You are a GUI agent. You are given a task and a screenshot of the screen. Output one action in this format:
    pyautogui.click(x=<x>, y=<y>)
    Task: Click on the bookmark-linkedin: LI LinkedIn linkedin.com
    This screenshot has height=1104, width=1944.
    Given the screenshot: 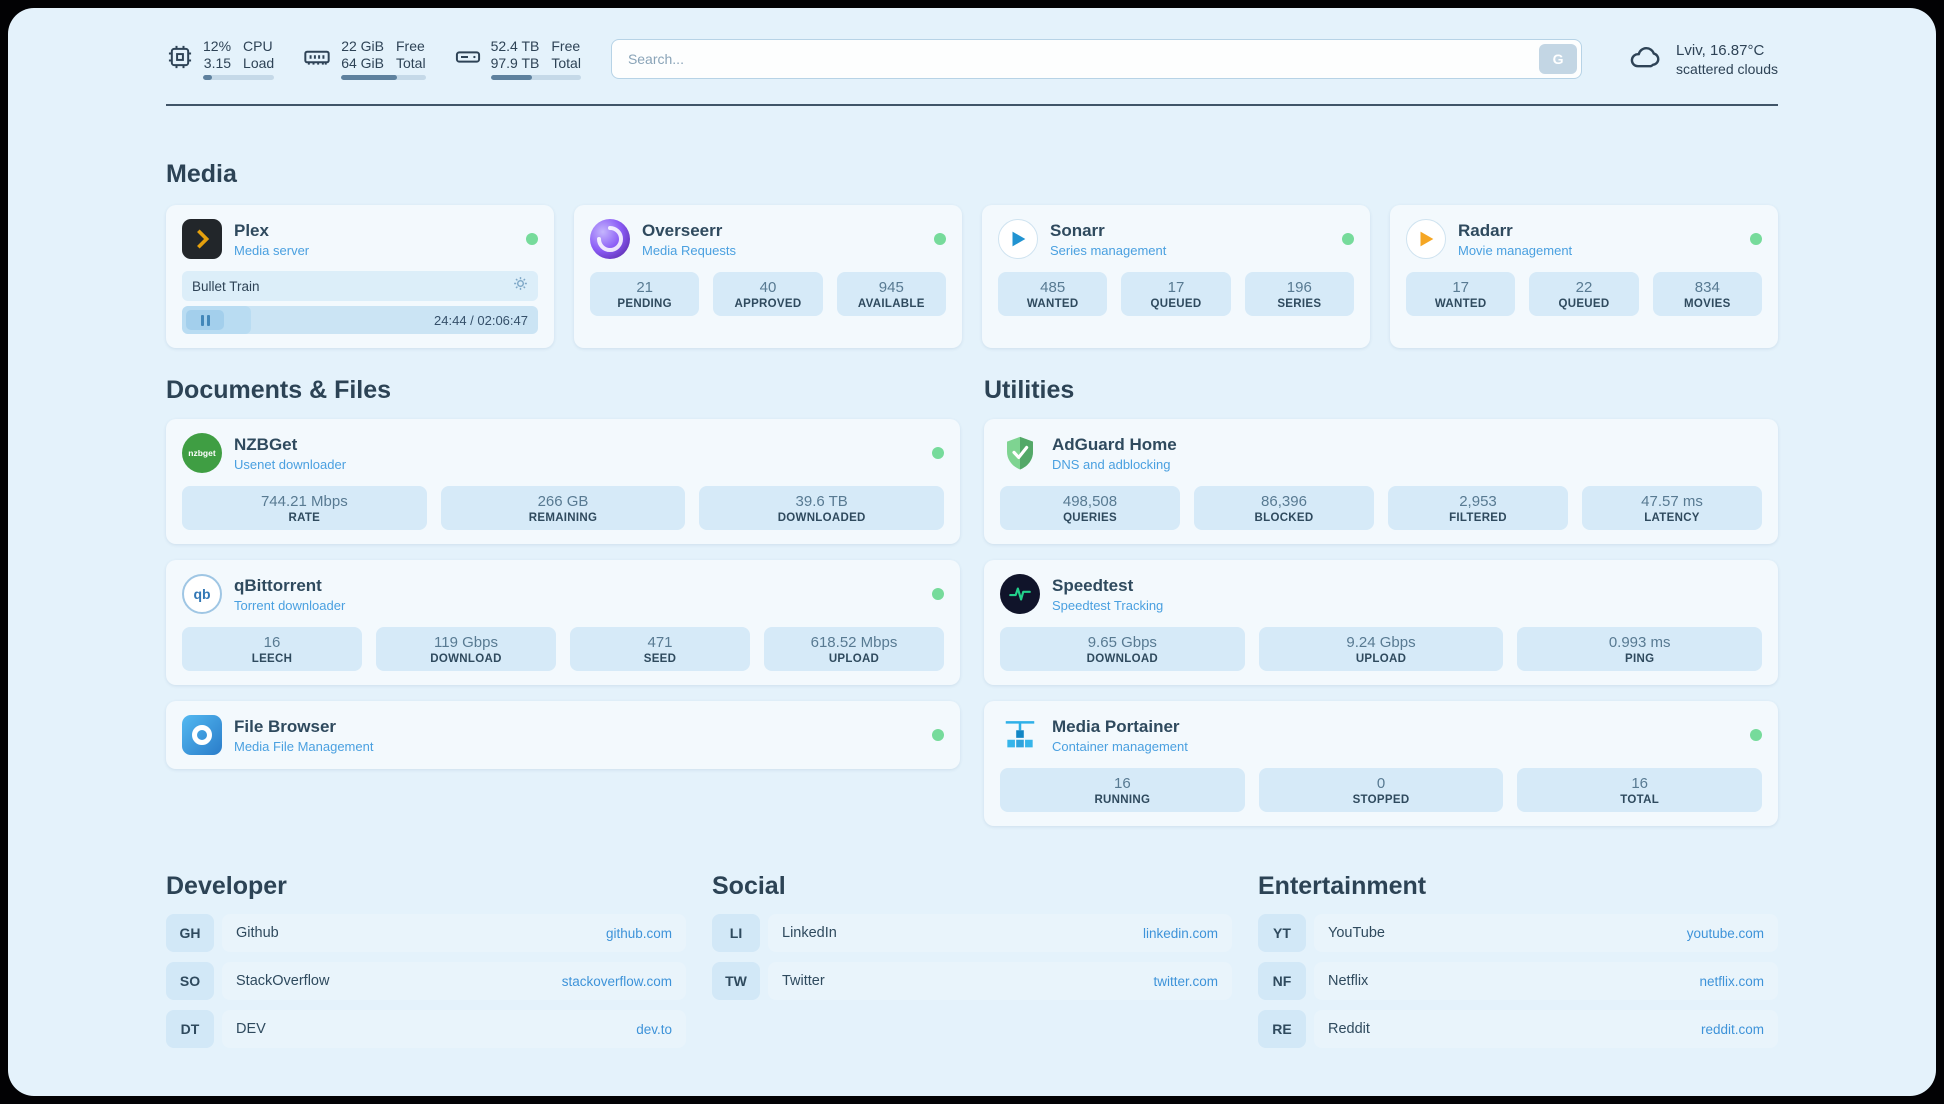 What is the action you would take?
    pyautogui.click(x=972, y=933)
    